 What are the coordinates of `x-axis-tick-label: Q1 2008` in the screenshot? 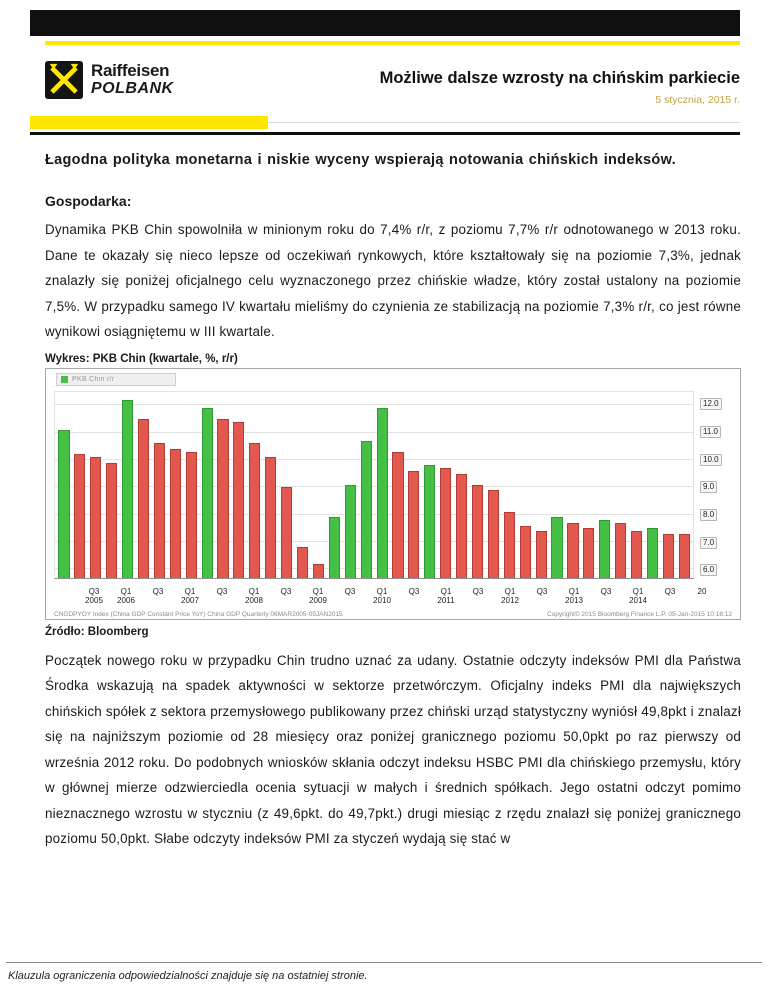 It's located at (254, 595).